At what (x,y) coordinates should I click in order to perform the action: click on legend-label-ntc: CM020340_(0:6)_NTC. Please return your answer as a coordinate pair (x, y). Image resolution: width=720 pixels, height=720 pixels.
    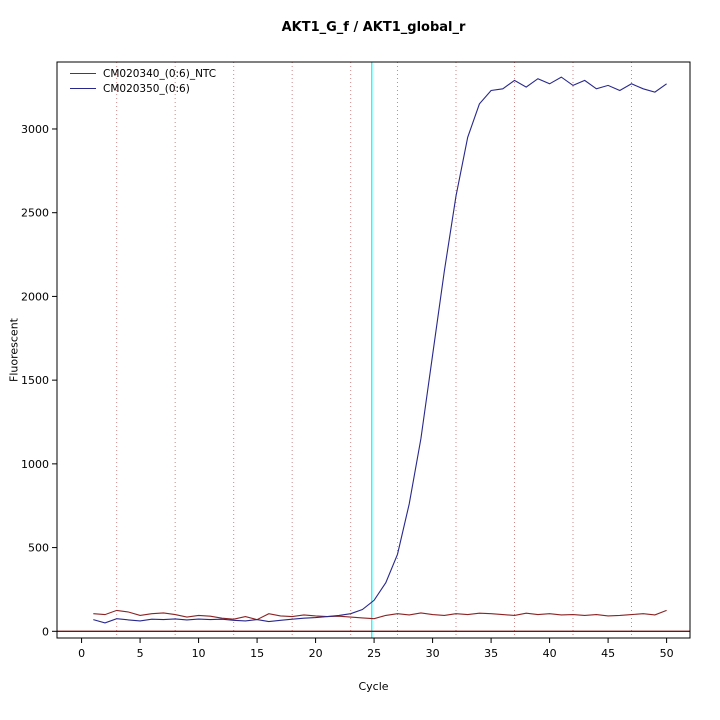
    Looking at the image, I should click on (160, 73).